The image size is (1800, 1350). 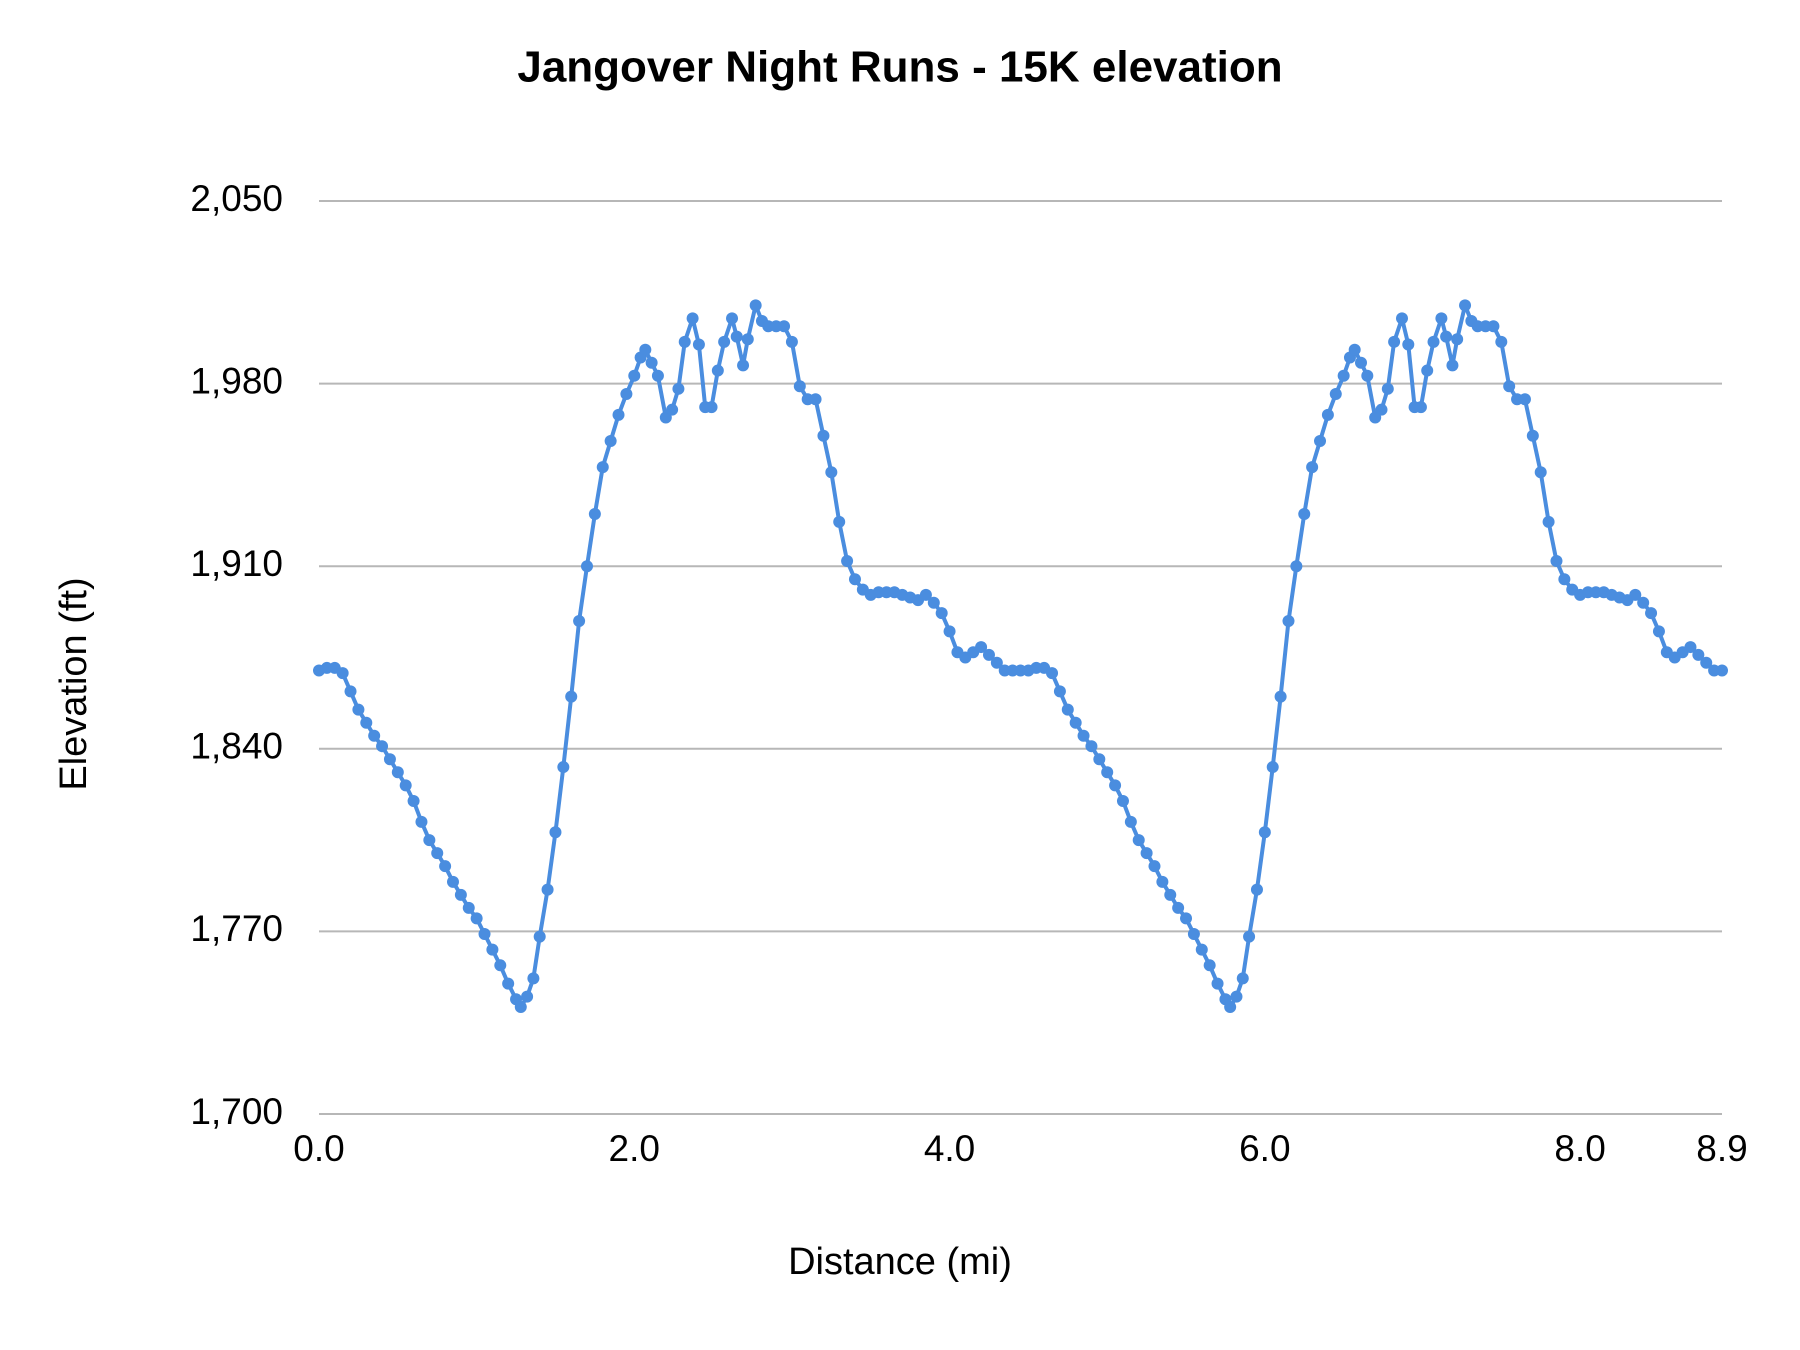 I want to click on chart-title: Jangover Night Runs - 15K elevation, so click(x=899, y=67).